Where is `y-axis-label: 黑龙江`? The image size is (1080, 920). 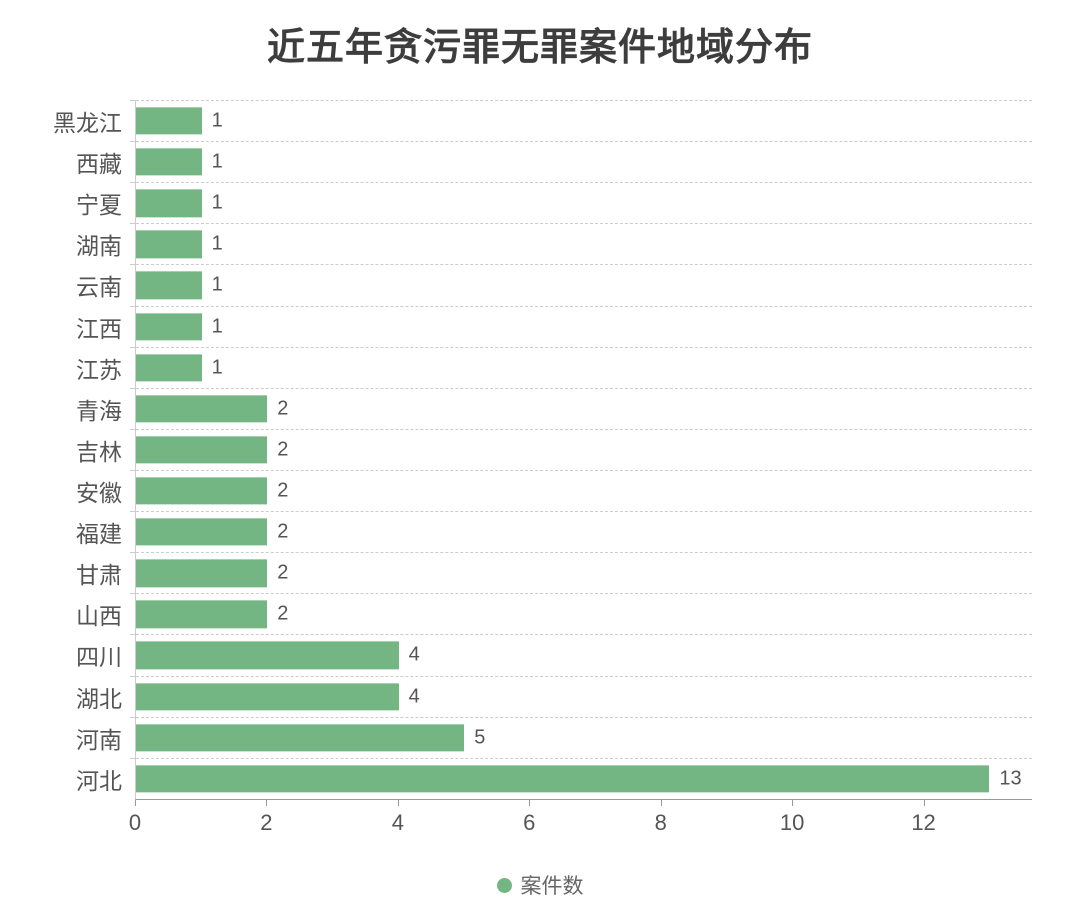 y-axis-label: 黑龙江 is located at coordinates (87, 123).